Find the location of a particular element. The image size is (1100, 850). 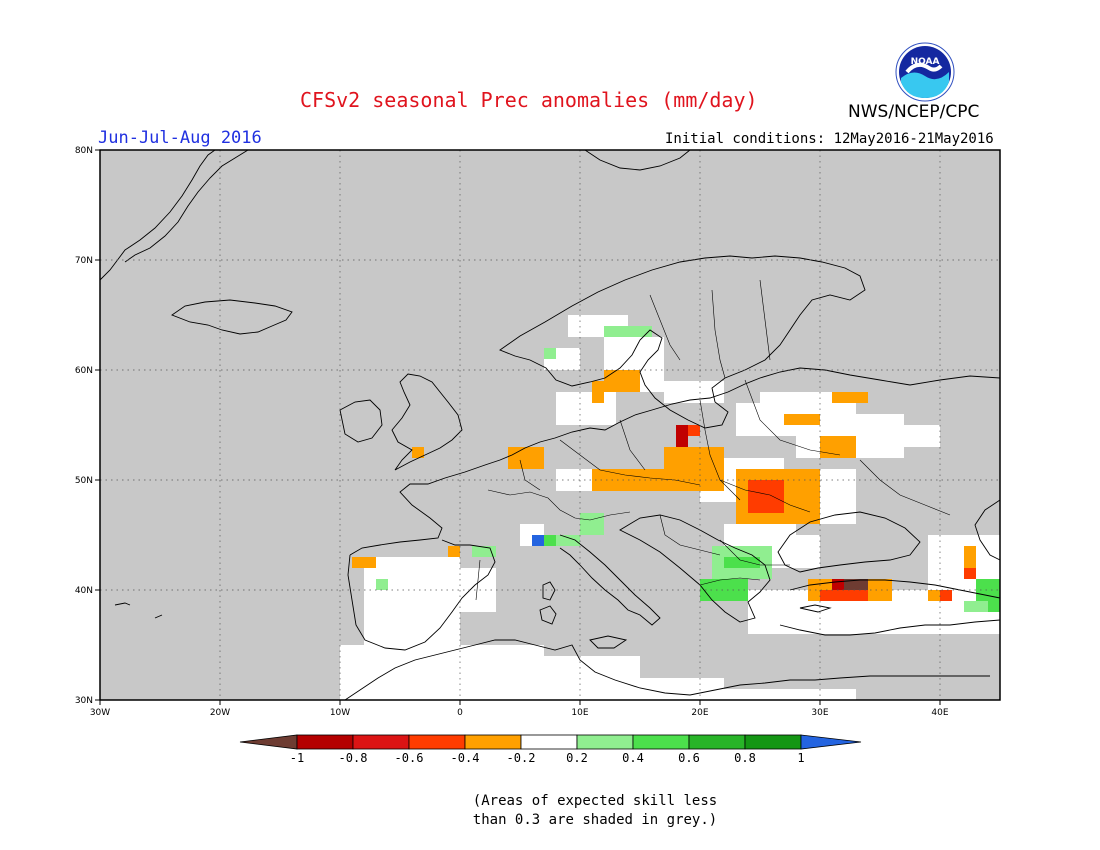

anomaly-cell-blue is located at coordinates (538, 540).